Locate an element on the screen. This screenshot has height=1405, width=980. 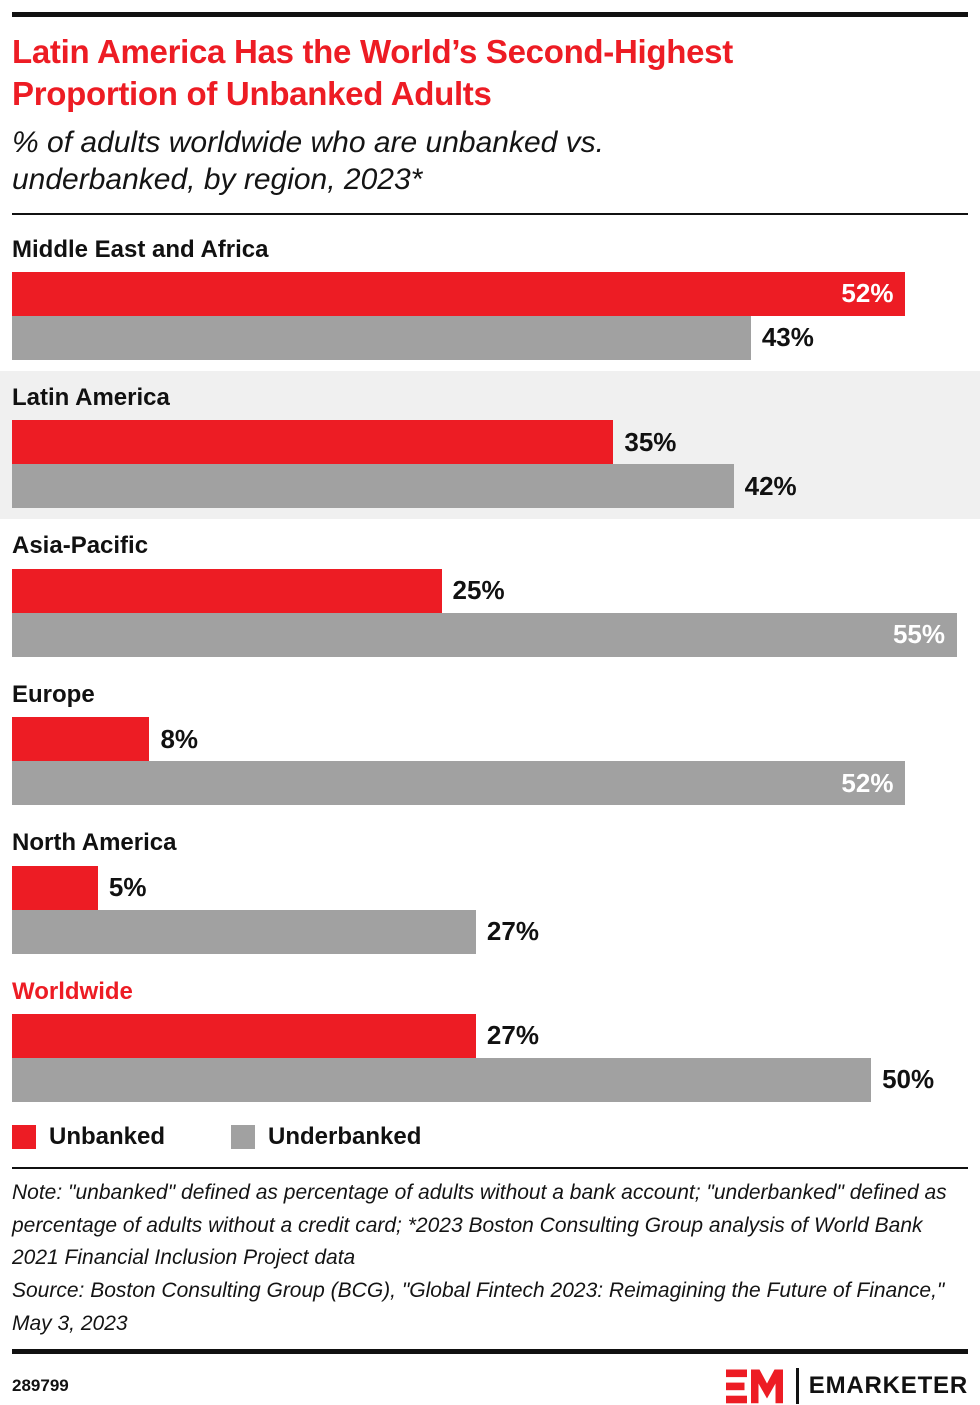
underbanked-bar: 52% is located at coordinates (459, 783).